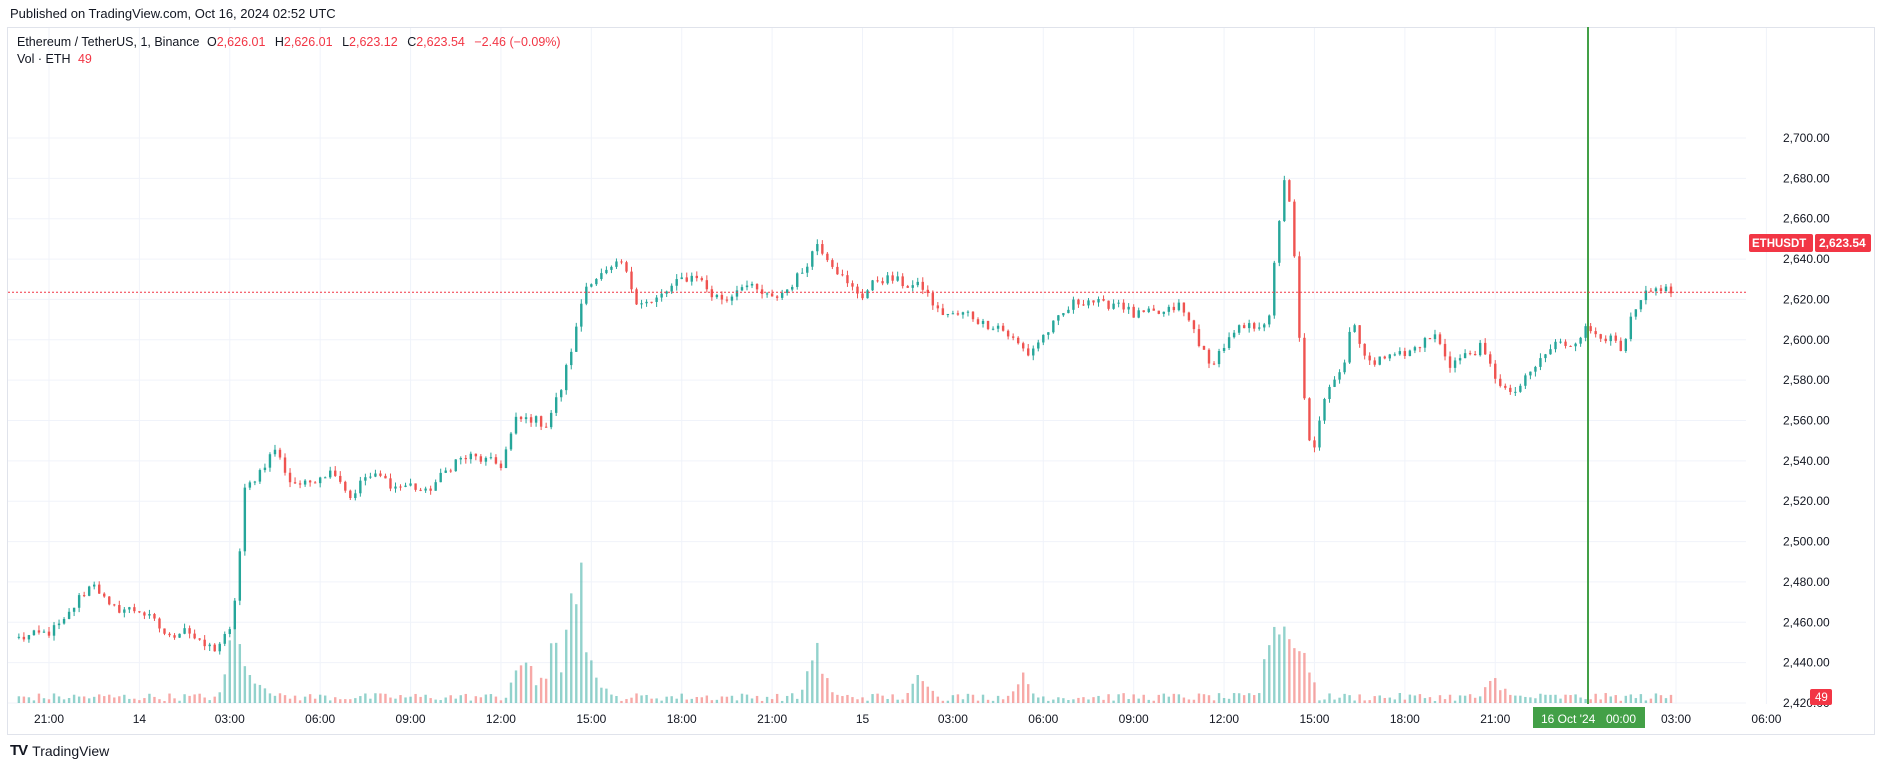 This screenshot has height=768, width=1882. Describe the element at coordinates (140, 719) in the screenshot. I see `x-tick-label: 14` at that location.